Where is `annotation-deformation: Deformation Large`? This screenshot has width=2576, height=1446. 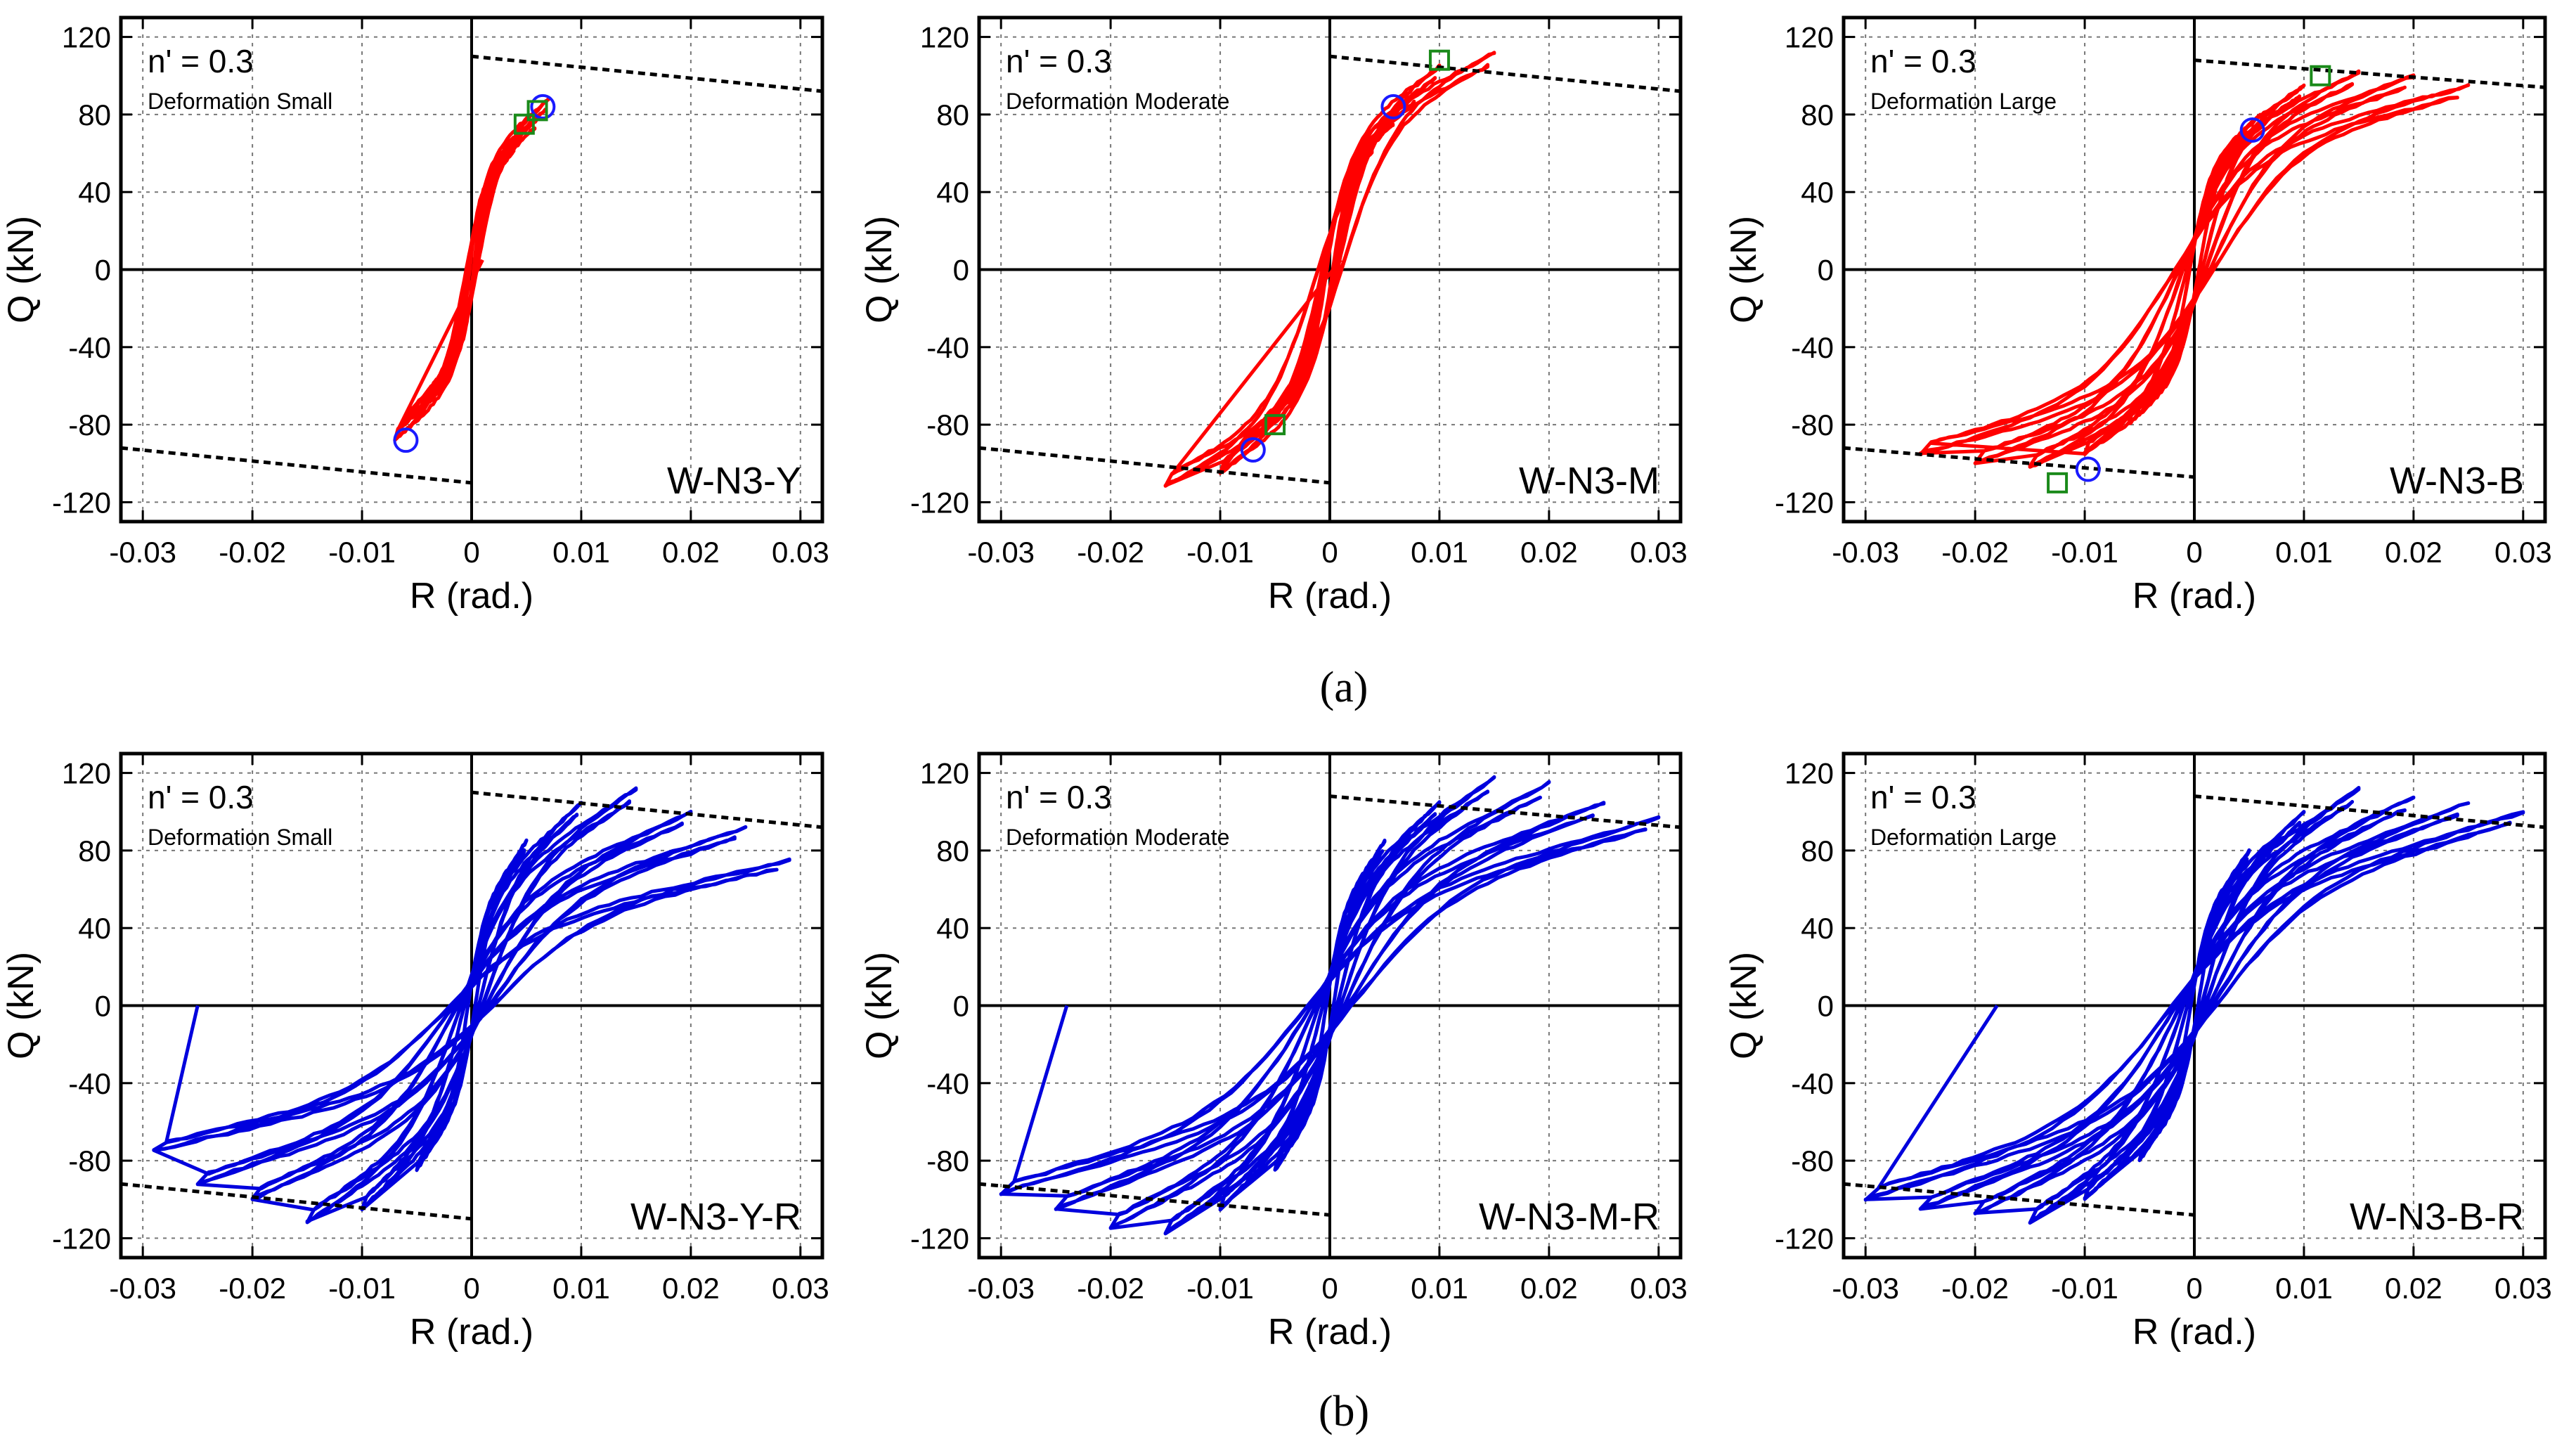
annotation-deformation: Deformation Large is located at coordinates (1964, 102).